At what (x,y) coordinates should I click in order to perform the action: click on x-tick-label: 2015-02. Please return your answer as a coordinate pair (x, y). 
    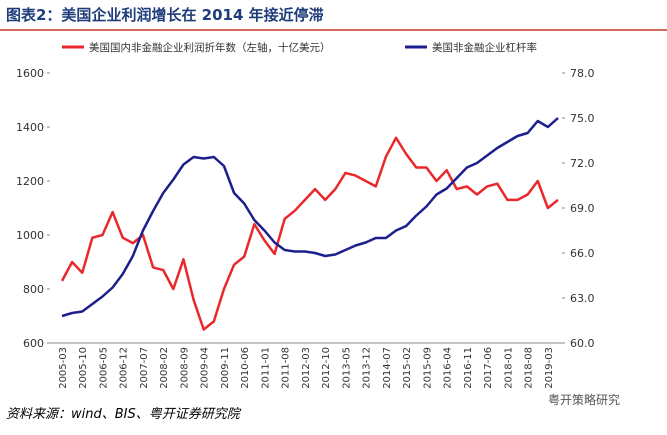
    Looking at the image, I should click on (407, 368).